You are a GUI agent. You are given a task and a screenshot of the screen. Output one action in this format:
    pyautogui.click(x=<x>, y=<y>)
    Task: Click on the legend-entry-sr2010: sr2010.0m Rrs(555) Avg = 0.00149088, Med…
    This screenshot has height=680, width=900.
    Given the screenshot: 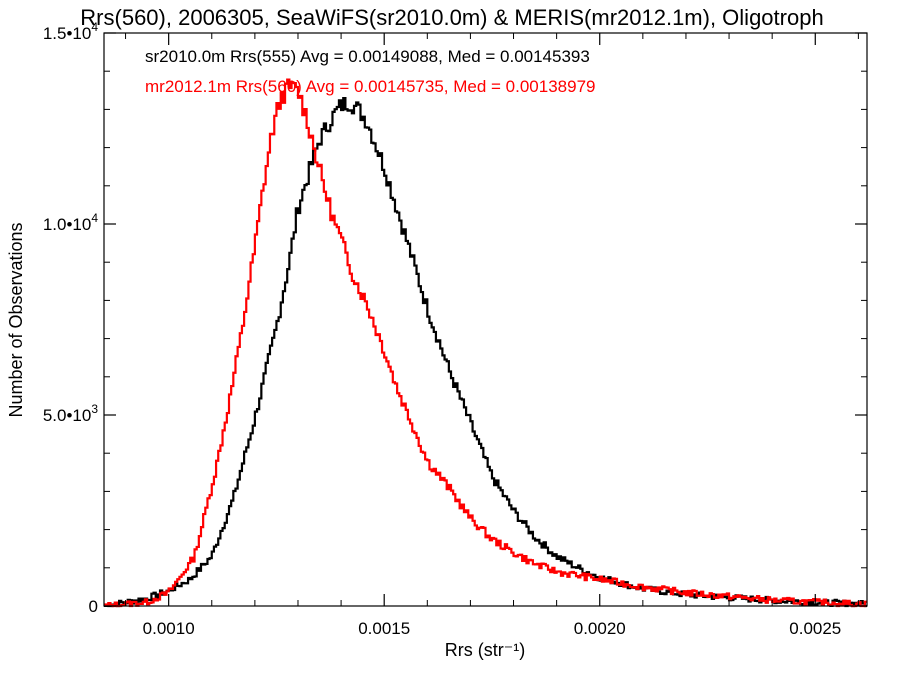 What is the action you would take?
    pyautogui.click(x=367, y=56)
    